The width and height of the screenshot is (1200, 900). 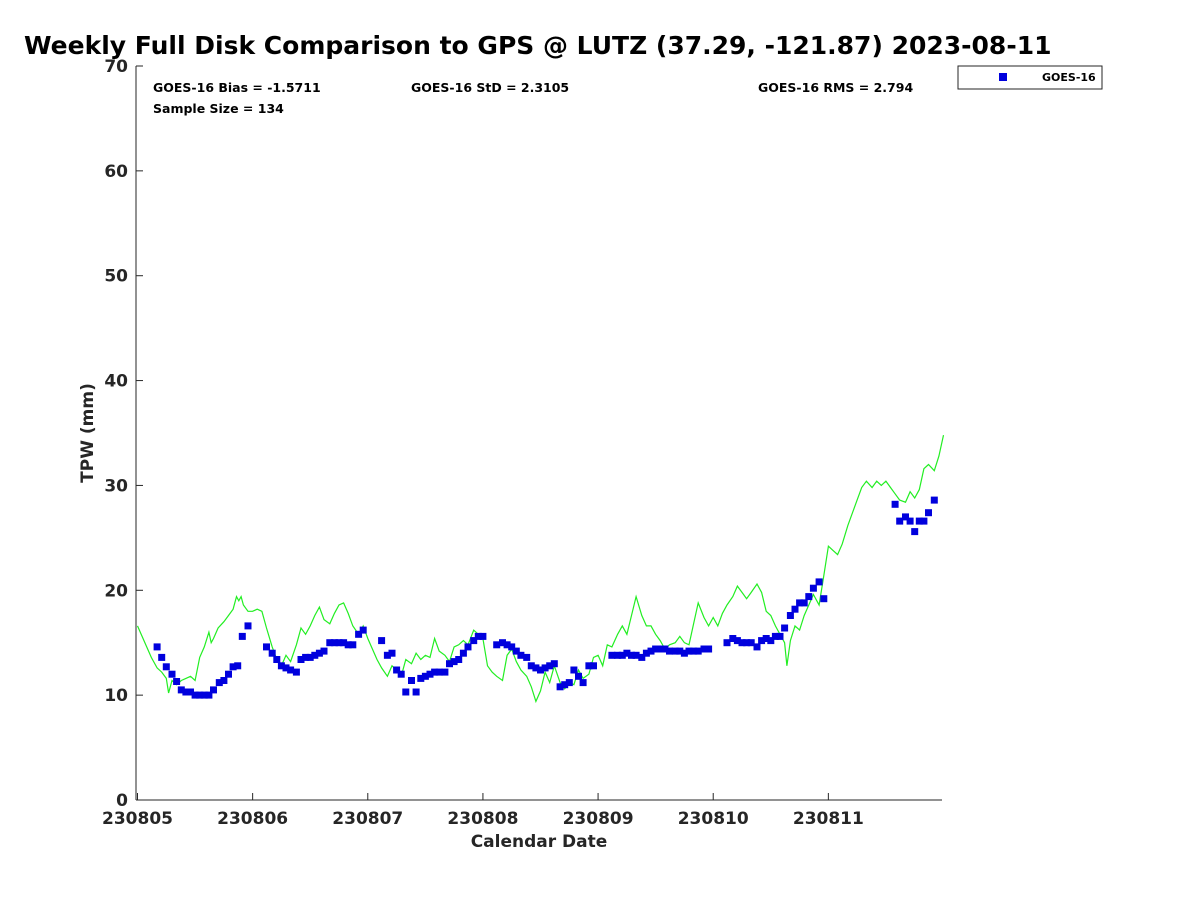 What do you see at coordinates (122, 801) in the screenshot?
I see `y-tick-label: 0` at bounding box center [122, 801].